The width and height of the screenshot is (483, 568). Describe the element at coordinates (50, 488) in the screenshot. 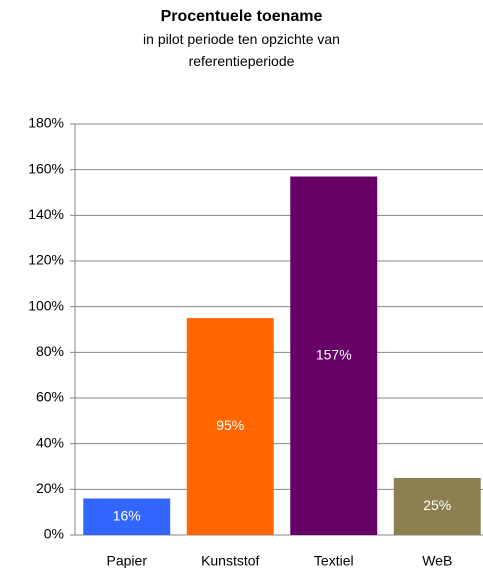

I see `y-tick-label: 20%` at that location.